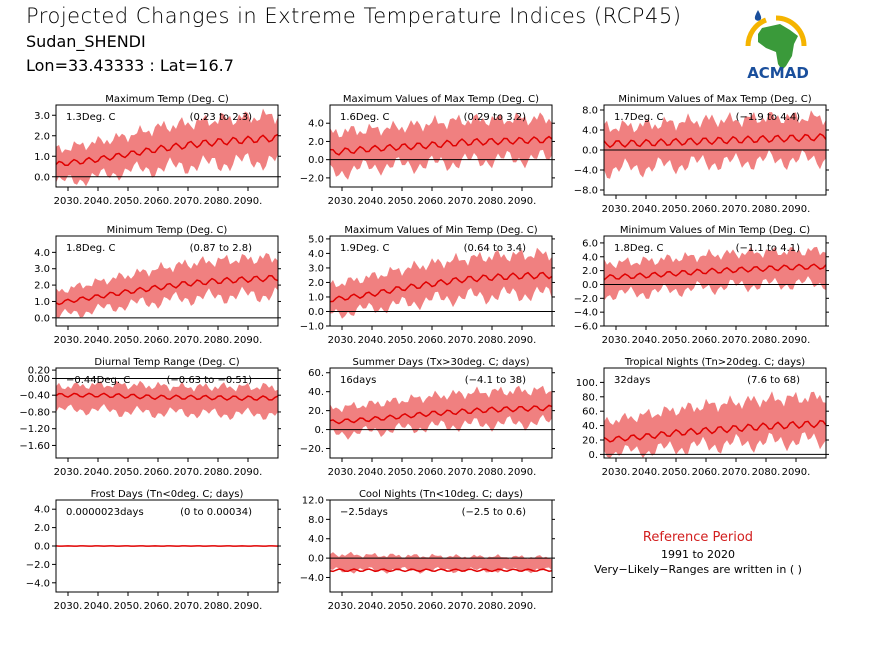 The image size is (879, 659). Describe the element at coordinates (358, 380) in the screenshot. I see `change-value: 16days` at that location.